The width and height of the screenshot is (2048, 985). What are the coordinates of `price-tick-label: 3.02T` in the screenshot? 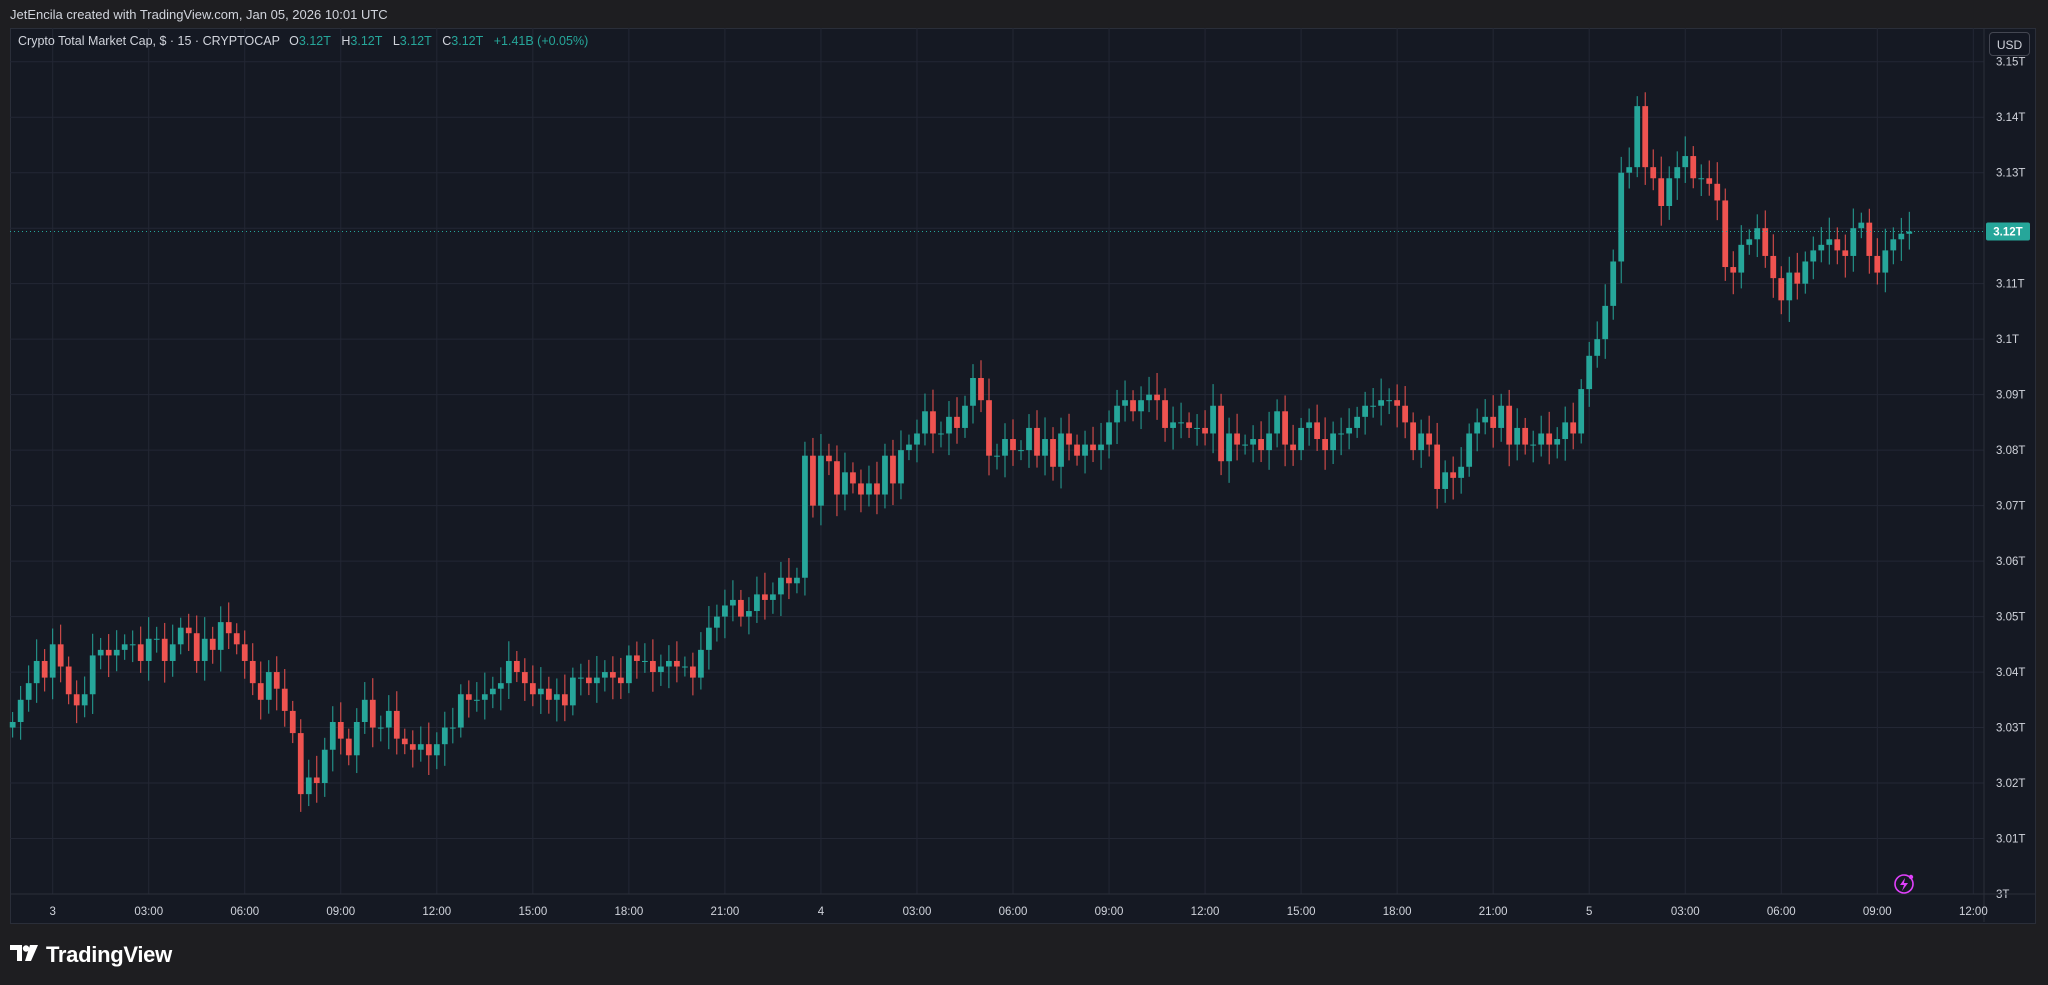 It's located at (2010, 784).